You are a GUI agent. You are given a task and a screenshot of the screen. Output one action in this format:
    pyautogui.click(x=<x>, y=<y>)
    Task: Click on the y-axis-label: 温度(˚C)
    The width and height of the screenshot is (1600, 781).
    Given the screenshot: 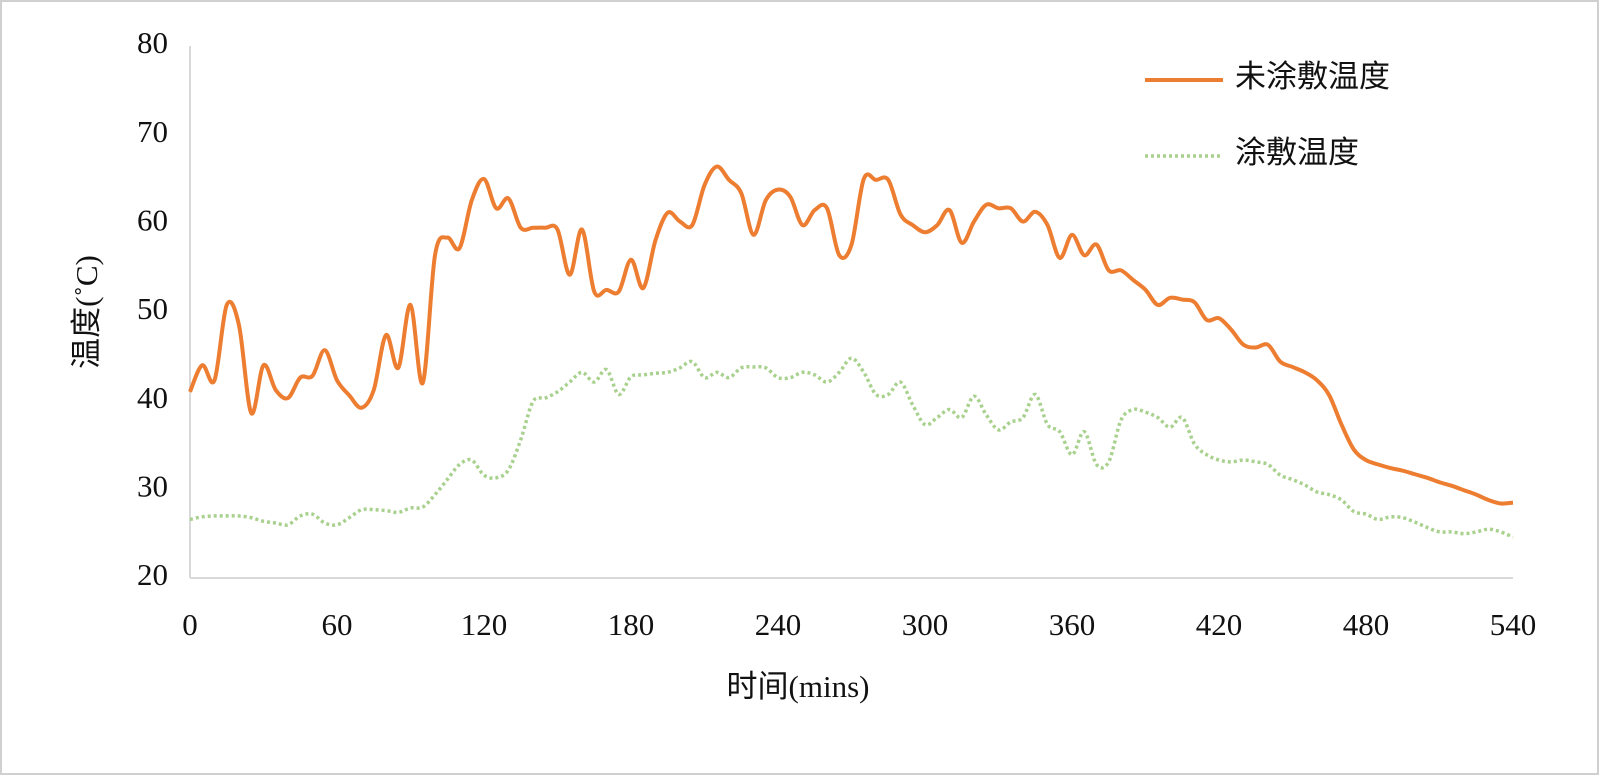 What is the action you would take?
    pyautogui.click(x=86, y=312)
    